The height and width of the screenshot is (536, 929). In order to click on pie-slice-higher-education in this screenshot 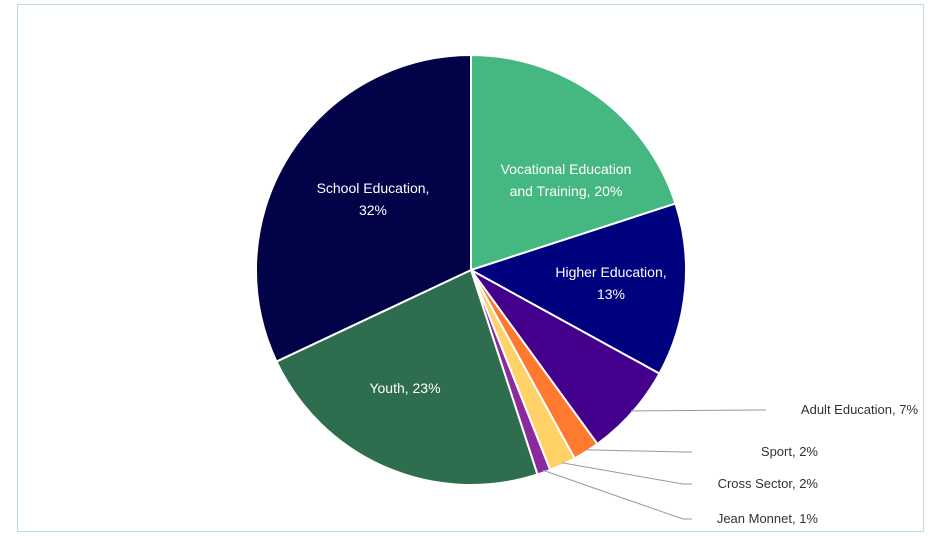, I will do `click(577, 288)`.